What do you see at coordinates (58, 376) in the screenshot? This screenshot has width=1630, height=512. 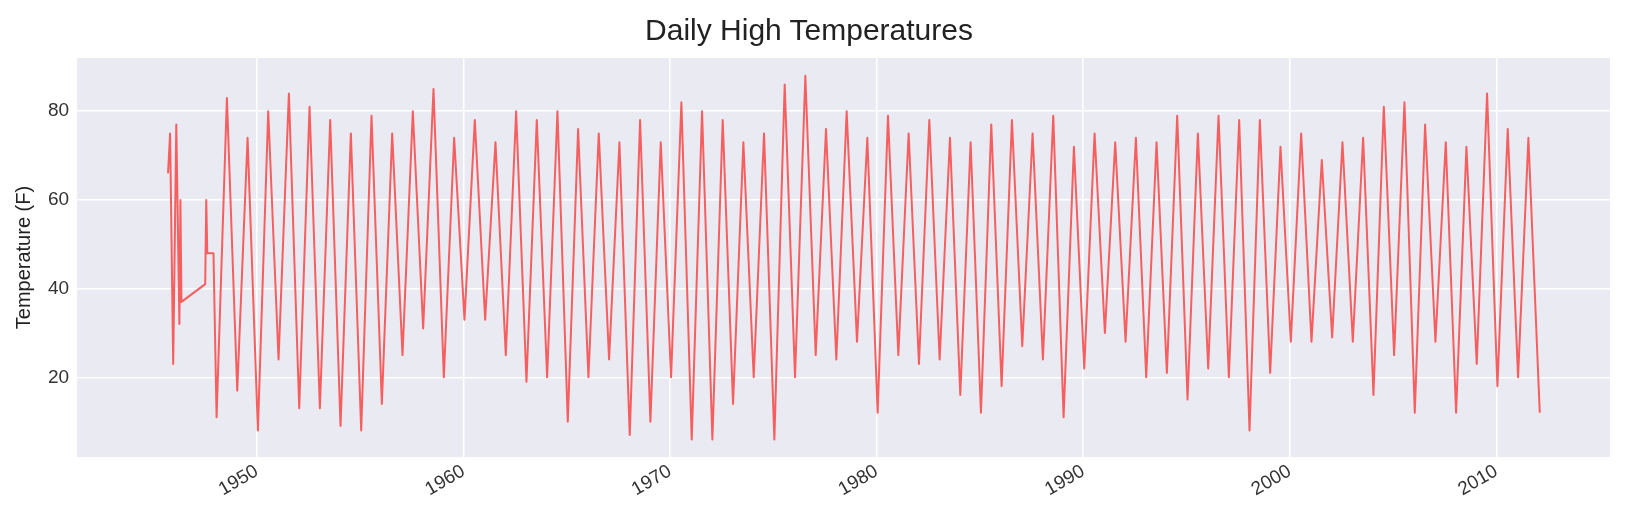 I see `y-tick-label: 20` at bounding box center [58, 376].